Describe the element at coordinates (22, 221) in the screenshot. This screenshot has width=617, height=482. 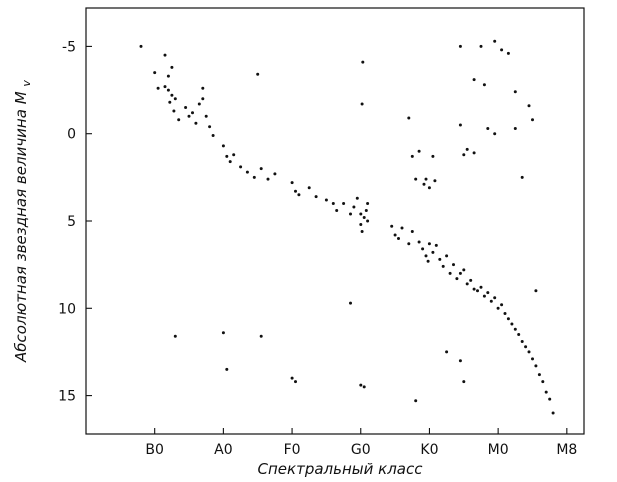
I see `y-axis-label: Абсолютная звездная величина M v` at that location.